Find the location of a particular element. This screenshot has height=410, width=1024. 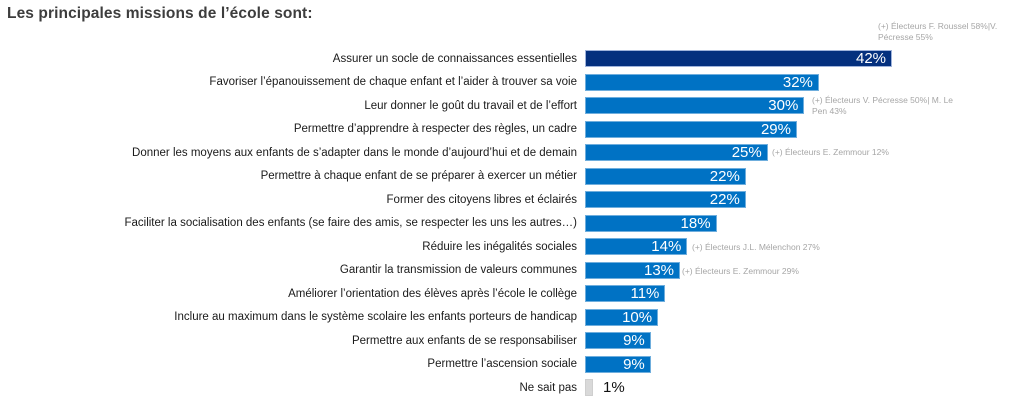

bar-track: 30% is located at coordinates (804, 106).